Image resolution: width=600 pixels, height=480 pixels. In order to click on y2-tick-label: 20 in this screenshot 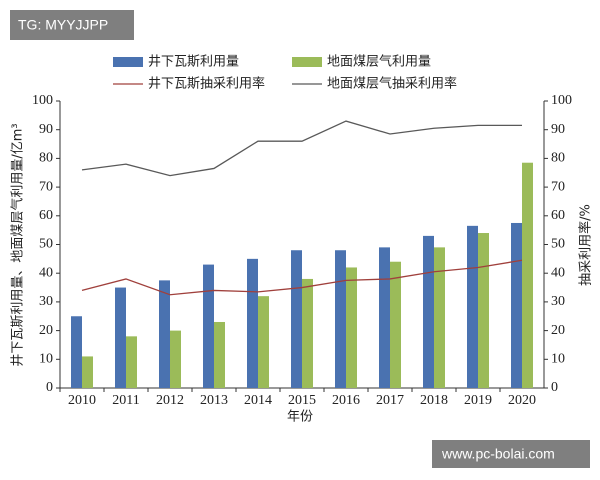, I will do `click(558, 330)`.